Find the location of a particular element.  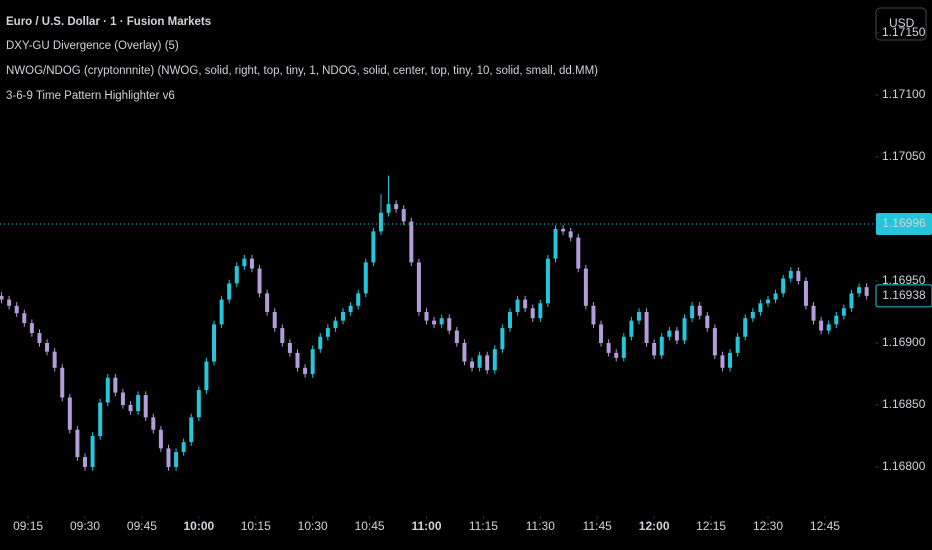

y-tick-label: 1.16800 is located at coordinates (904, 466).